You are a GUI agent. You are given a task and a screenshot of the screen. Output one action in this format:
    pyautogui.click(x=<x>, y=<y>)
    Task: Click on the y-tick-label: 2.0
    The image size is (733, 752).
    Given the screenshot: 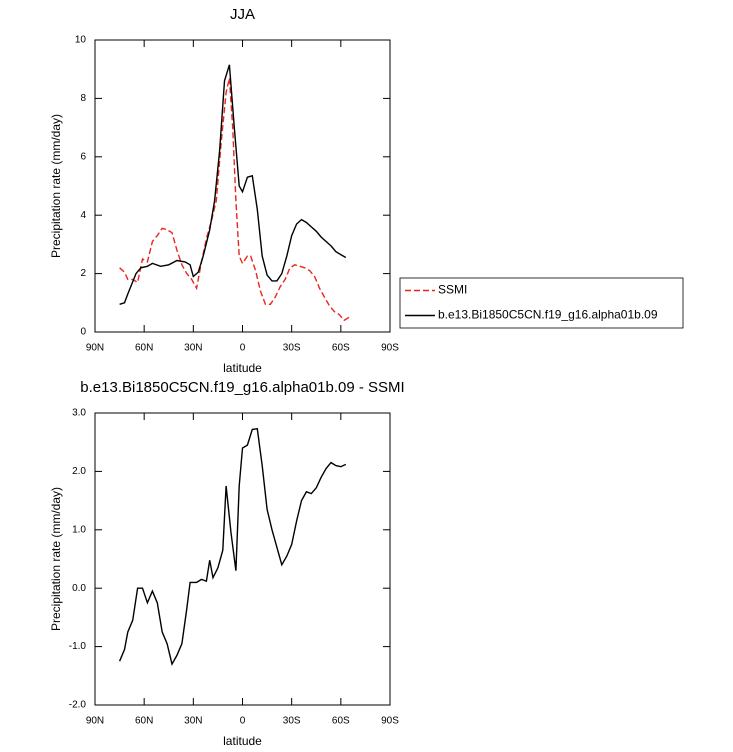 What is the action you would take?
    pyautogui.click(x=79, y=471)
    